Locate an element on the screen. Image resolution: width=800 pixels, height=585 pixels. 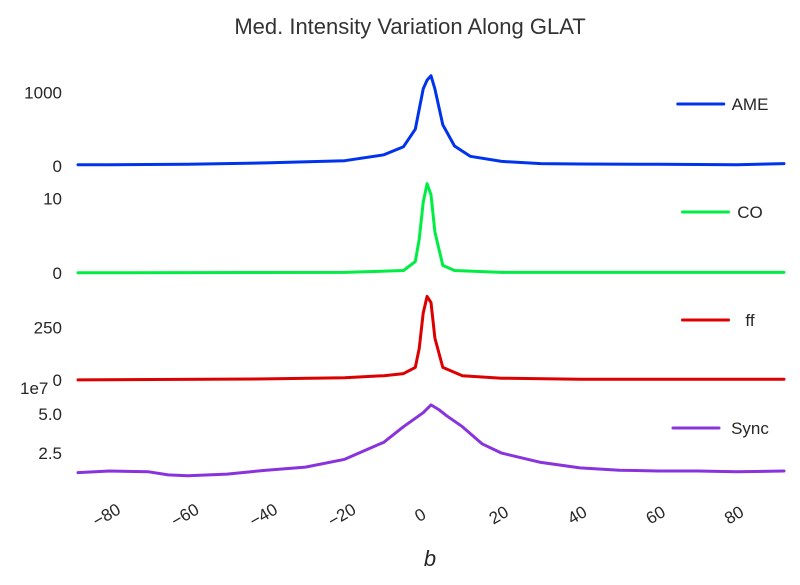
legend-sync: Sync is located at coordinates (720, 428).